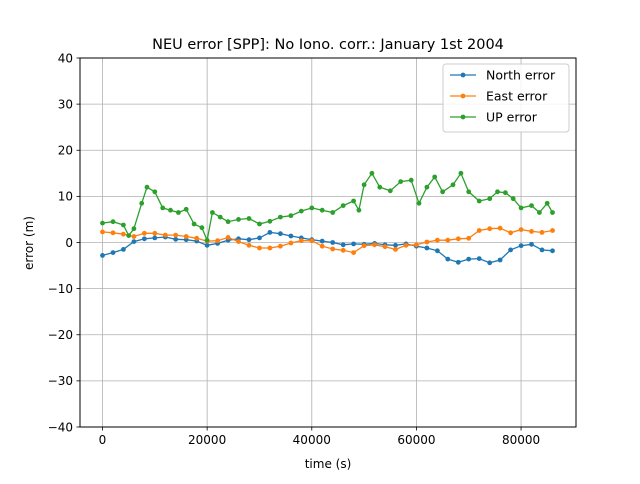 The width and height of the screenshot is (640, 484). Describe the element at coordinates (207, 440) in the screenshot. I see `x-tick-label: 20000` at that location.